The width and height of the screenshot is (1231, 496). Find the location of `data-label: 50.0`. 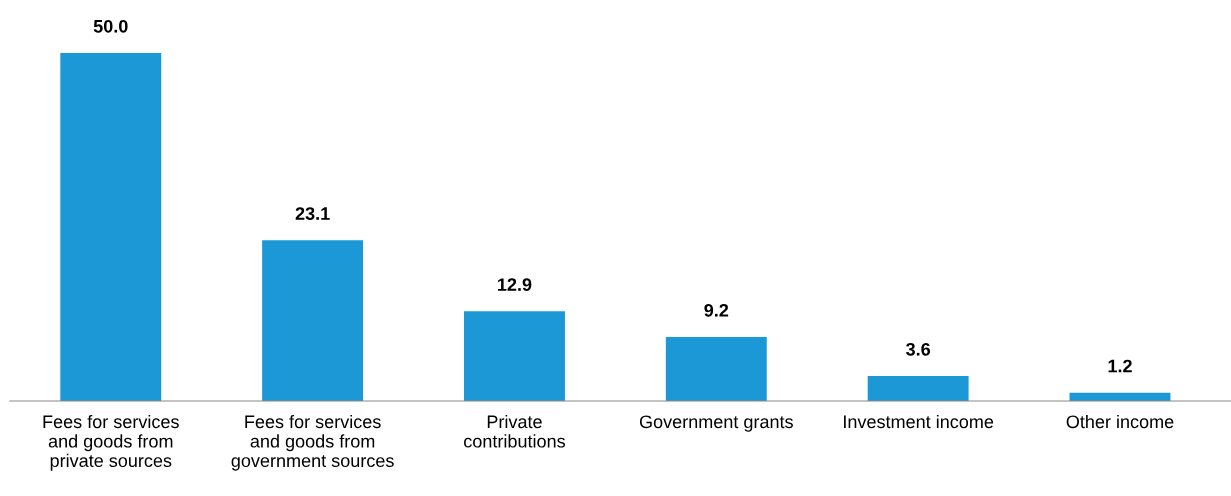

data-label: 50.0 is located at coordinates (110, 26).